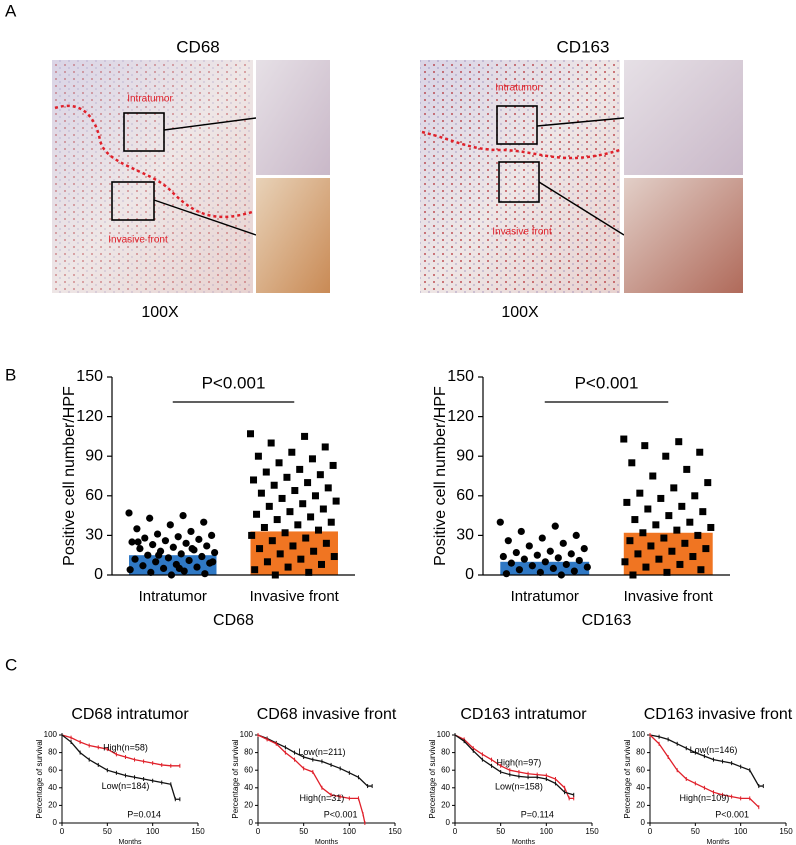 This screenshot has height=845, width=796. I want to click on micrograph-cd68, so click(191, 176).